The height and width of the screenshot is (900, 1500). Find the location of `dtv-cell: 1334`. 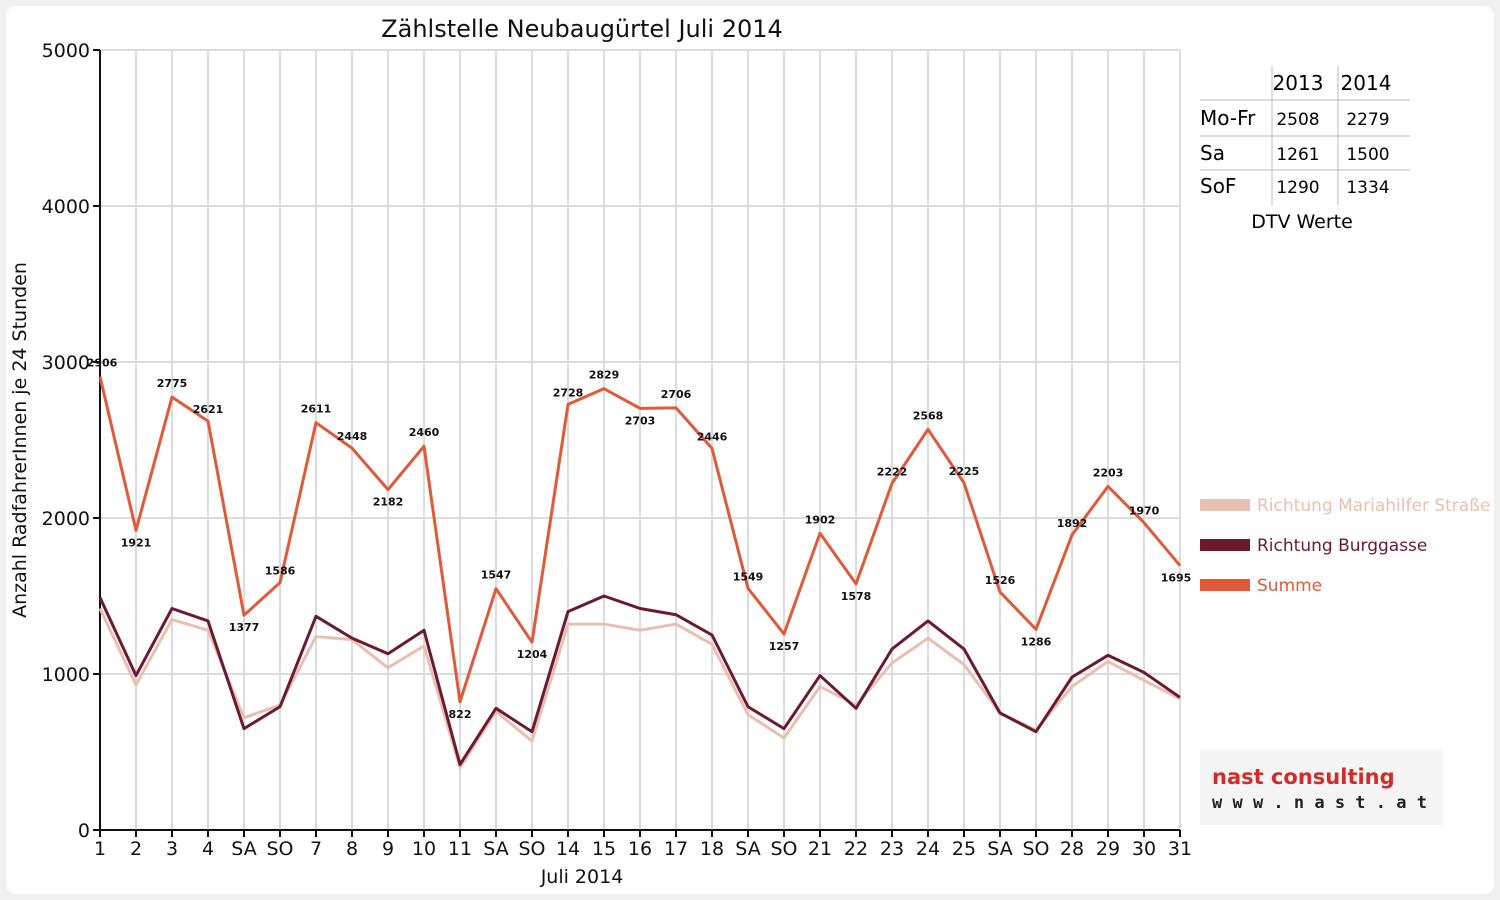

dtv-cell: 1334 is located at coordinates (1367, 188).